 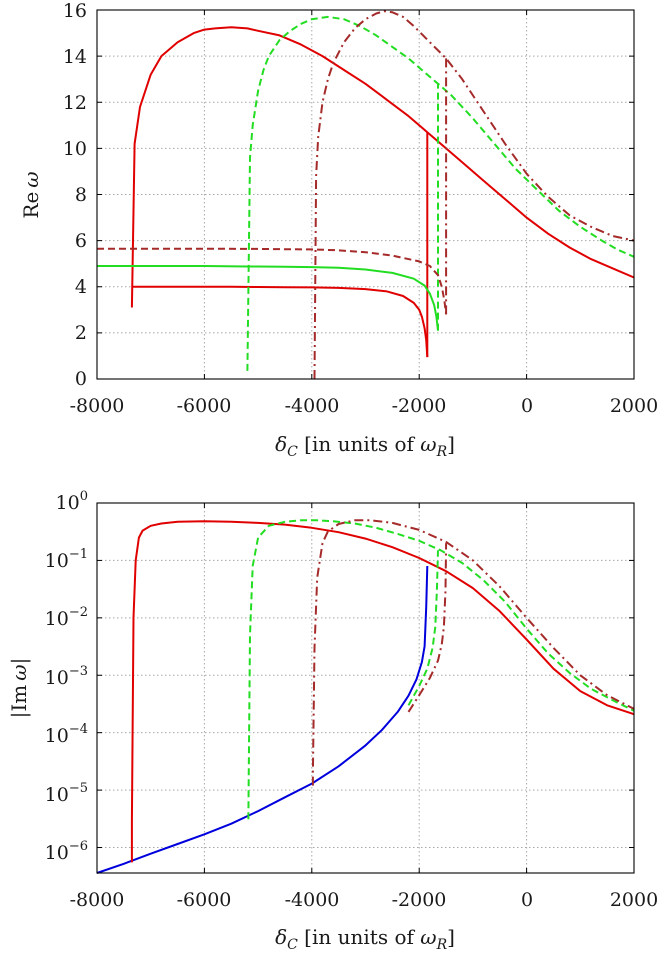 I want to click on im-ytick-label: 10⁻⁴, so click(x=66, y=734).